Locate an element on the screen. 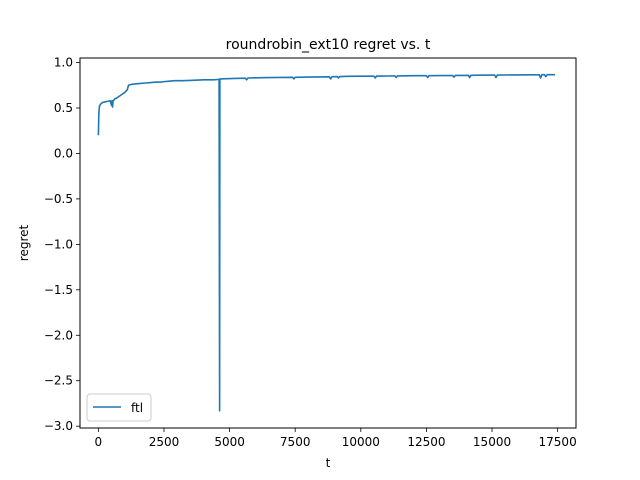 This screenshot has height=480, width=640. y-axis-label: regret is located at coordinates (24, 242).